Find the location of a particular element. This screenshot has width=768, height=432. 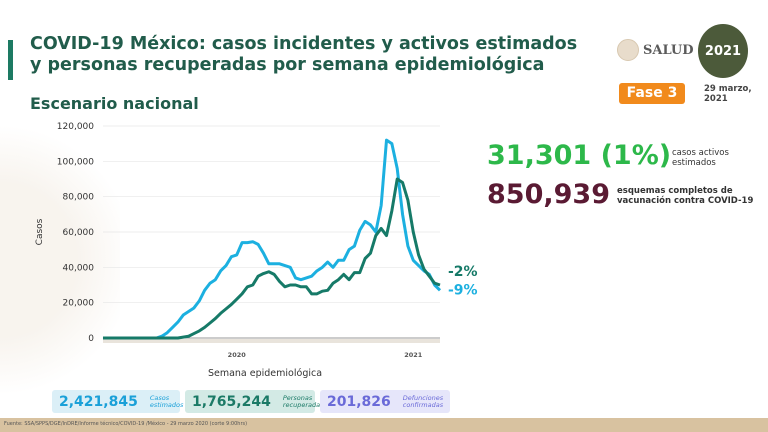

page-subtitle: Escenario nacional is located at coordinates (114, 103).